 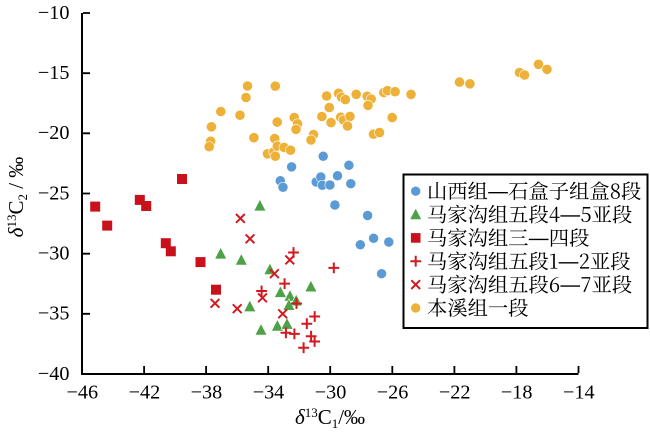 I want to click on svg-text: −42, so click(x=145, y=392).